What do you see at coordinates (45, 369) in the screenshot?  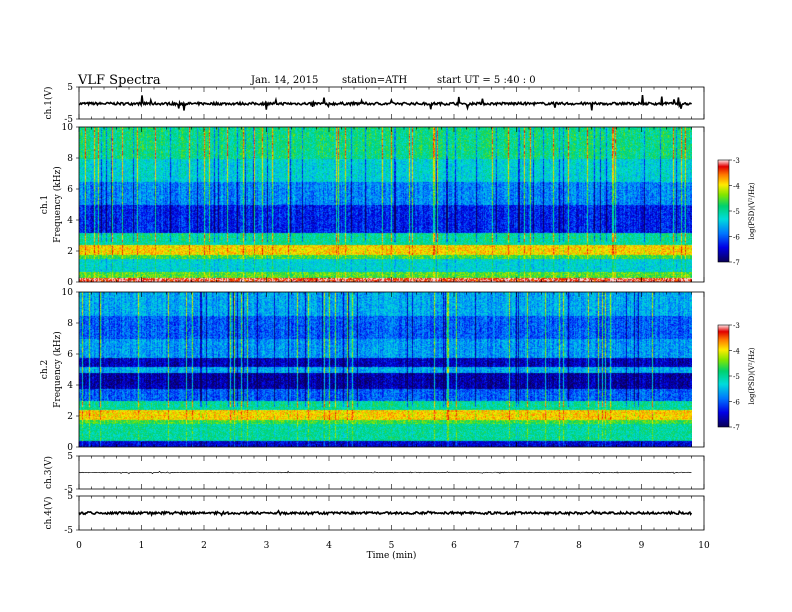 I see `ch2-spectrogram-channel-label: ch.2` at bounding box center [45, 369].